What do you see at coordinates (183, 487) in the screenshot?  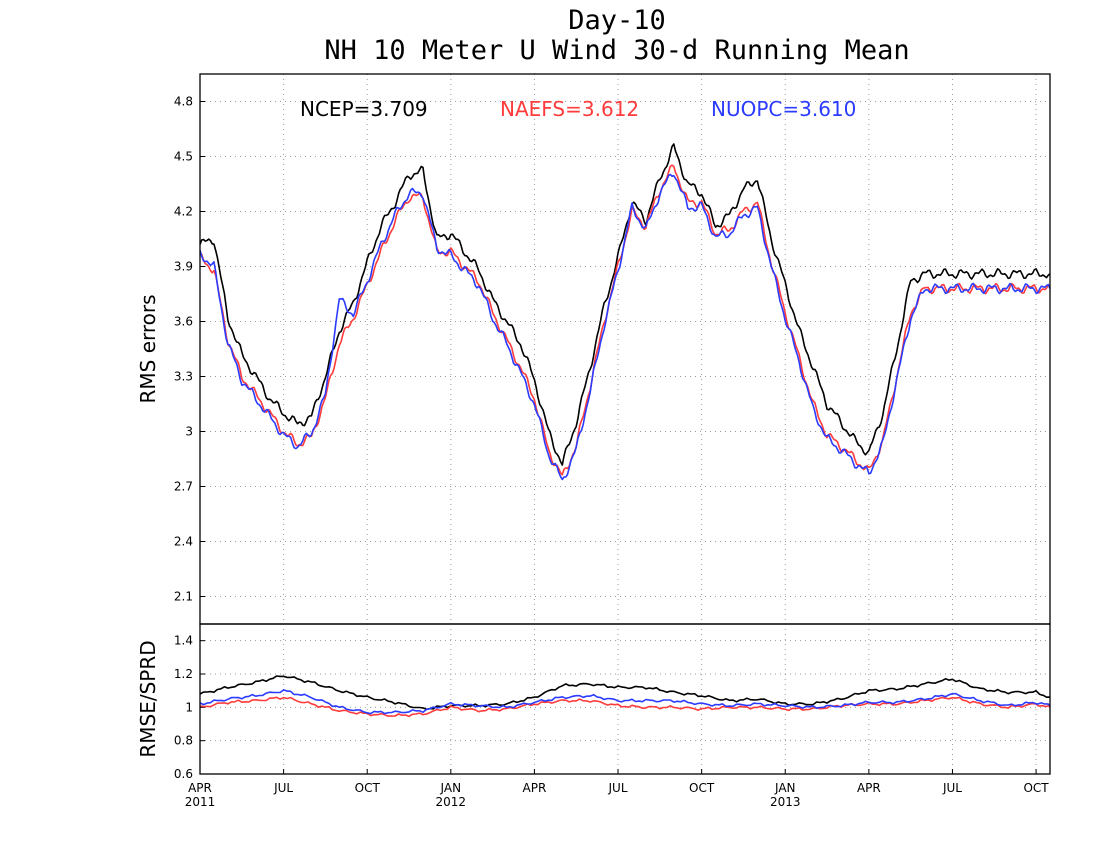 I see `y-tick-label: 2.7` at bounding box center [183, 487].